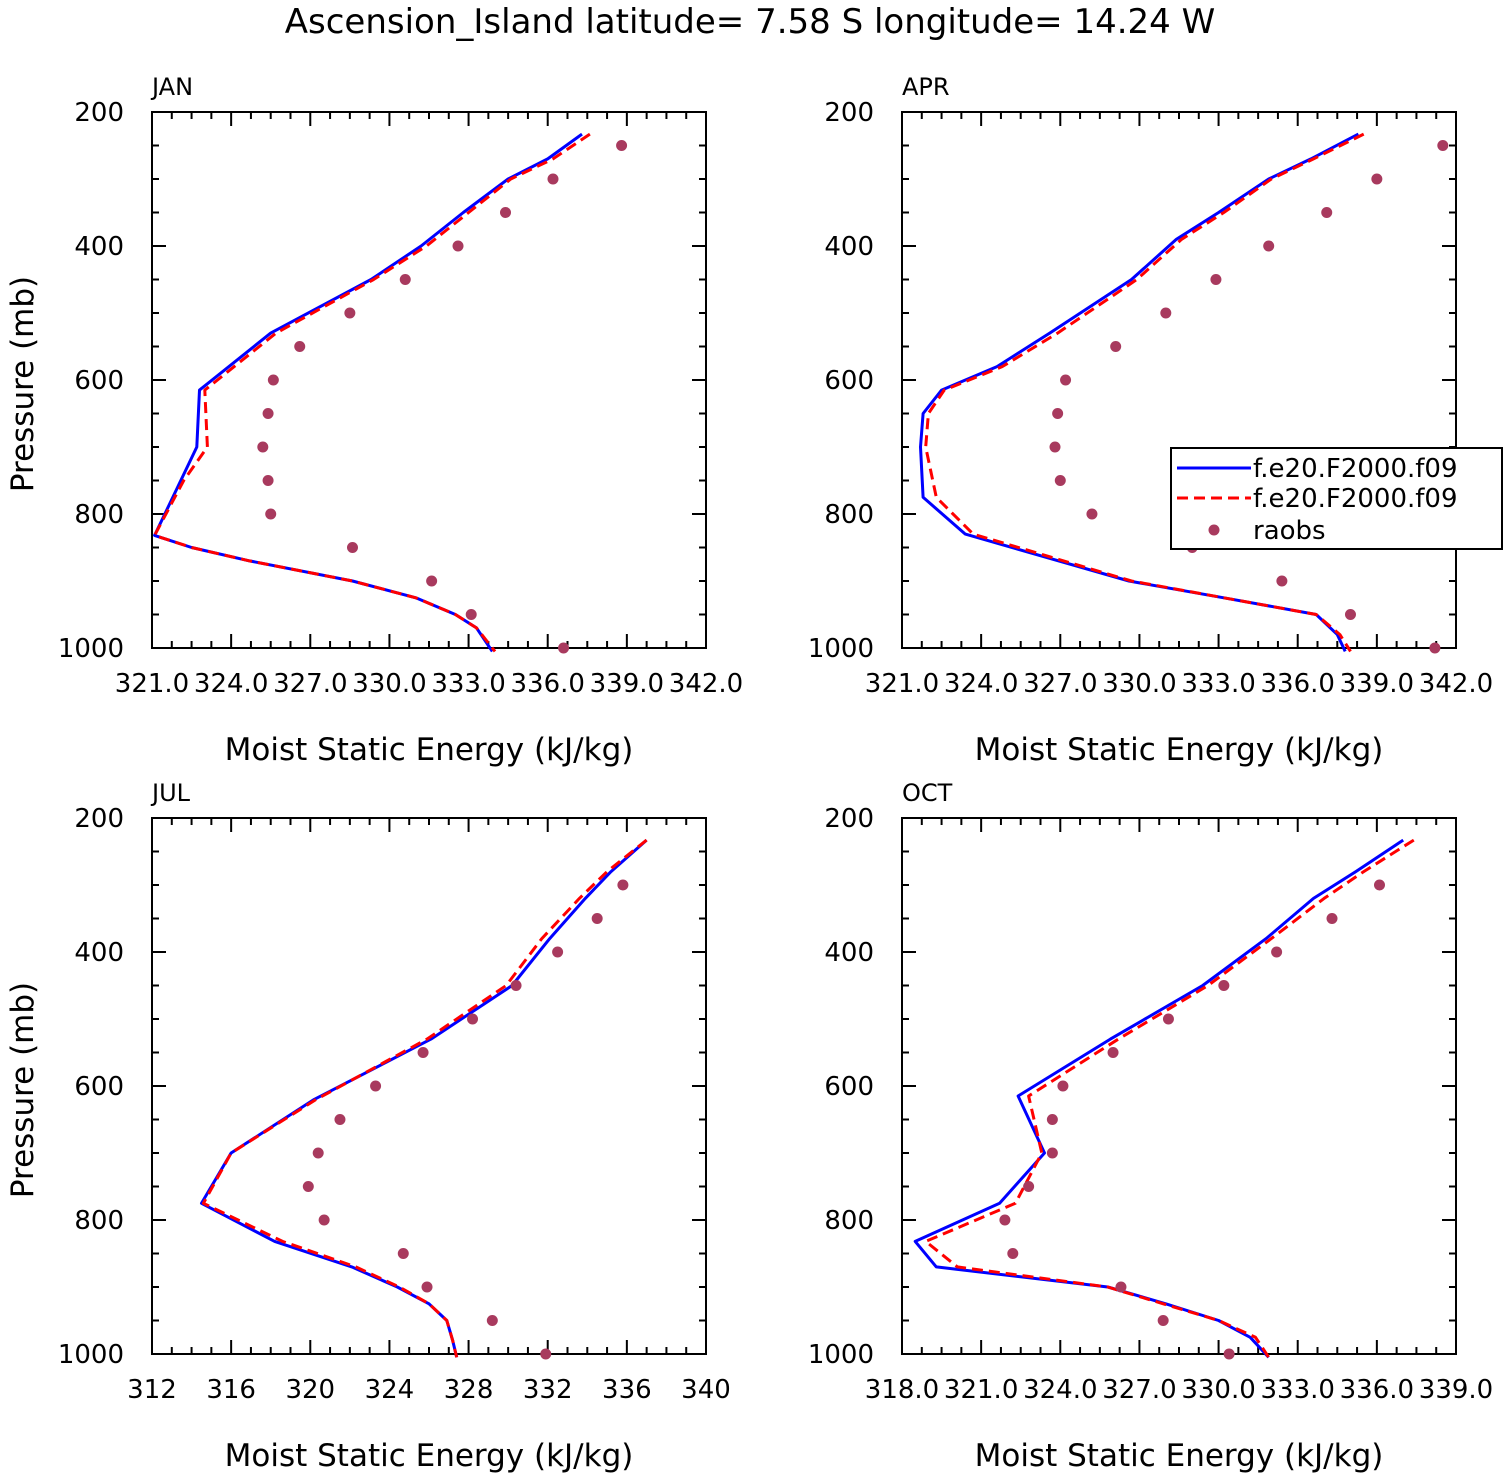 The height and width of the screenshot is (1479, 1504). What do you see at coordinates (849, 1087) in the screenshot?
I see `y-tick-label: 600` at bounding box center [849, 1087].